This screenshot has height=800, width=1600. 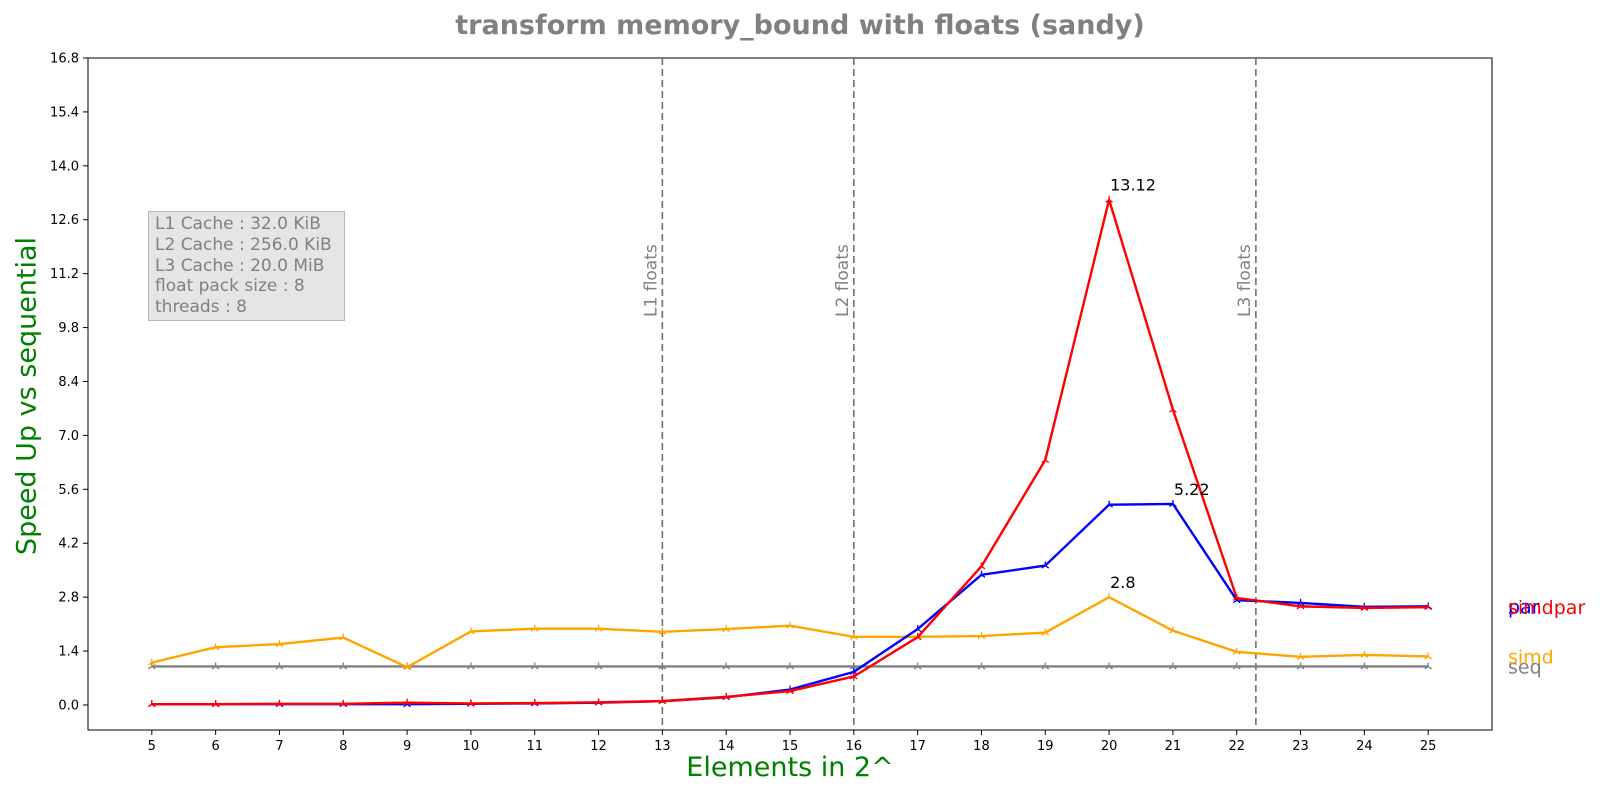 What do you see at coordinates (201, 307) in the screenshot?
I see `info-line: threads : 8` at bounding box center [201, 307].